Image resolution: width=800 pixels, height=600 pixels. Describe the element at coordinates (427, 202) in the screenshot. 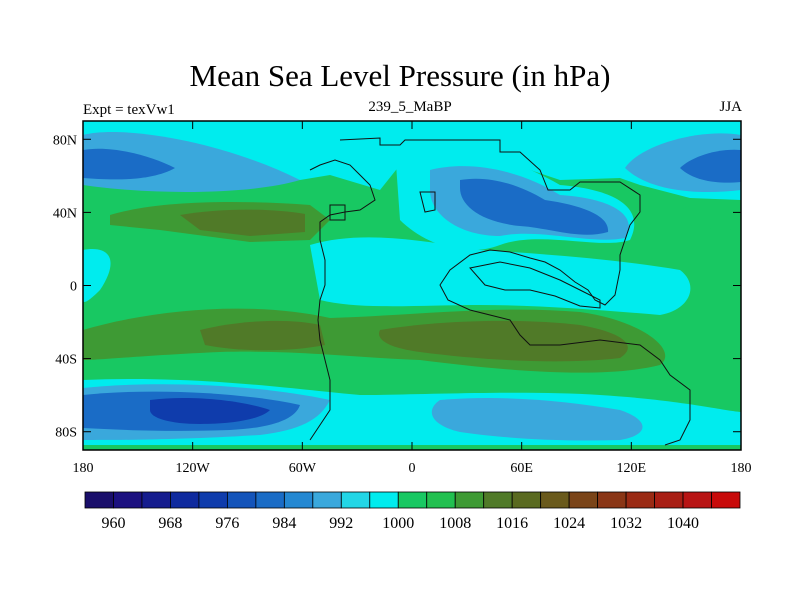

I see `island-outline` at that location.